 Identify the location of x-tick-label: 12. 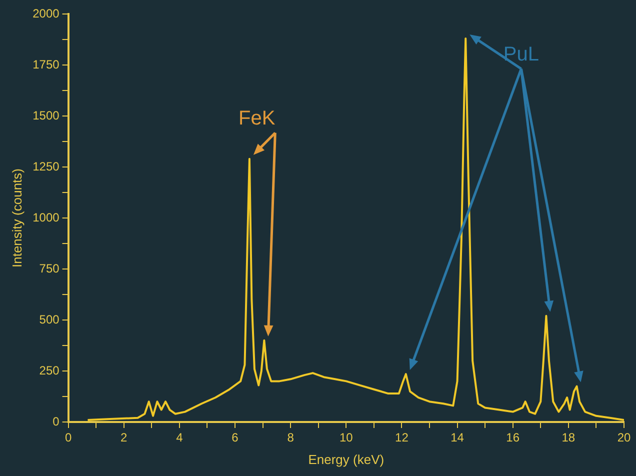
(402, 437).